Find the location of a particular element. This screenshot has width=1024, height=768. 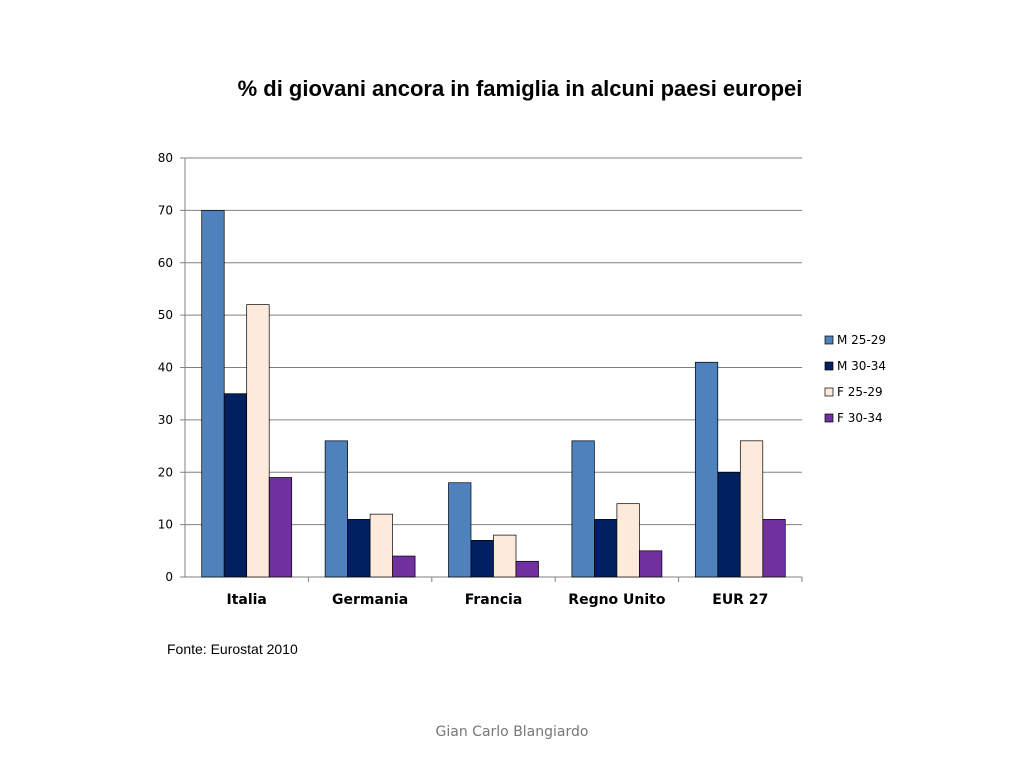

y-tick-label: 10 is located at coordinates (165, 525).